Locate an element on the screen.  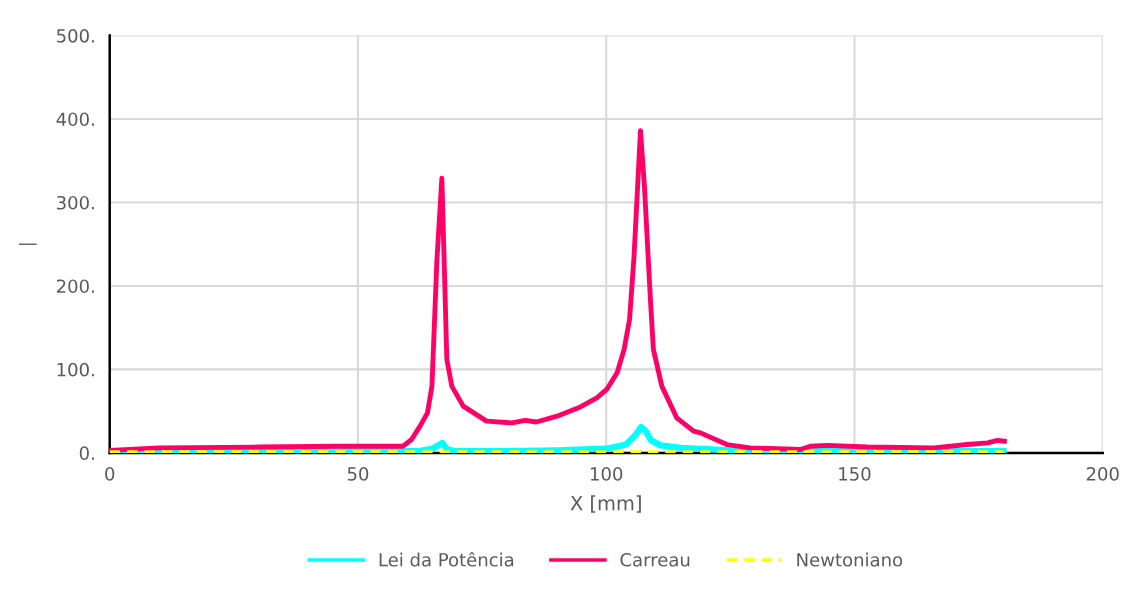
x-tick-label: 0 is located at coordinates (110, 474).